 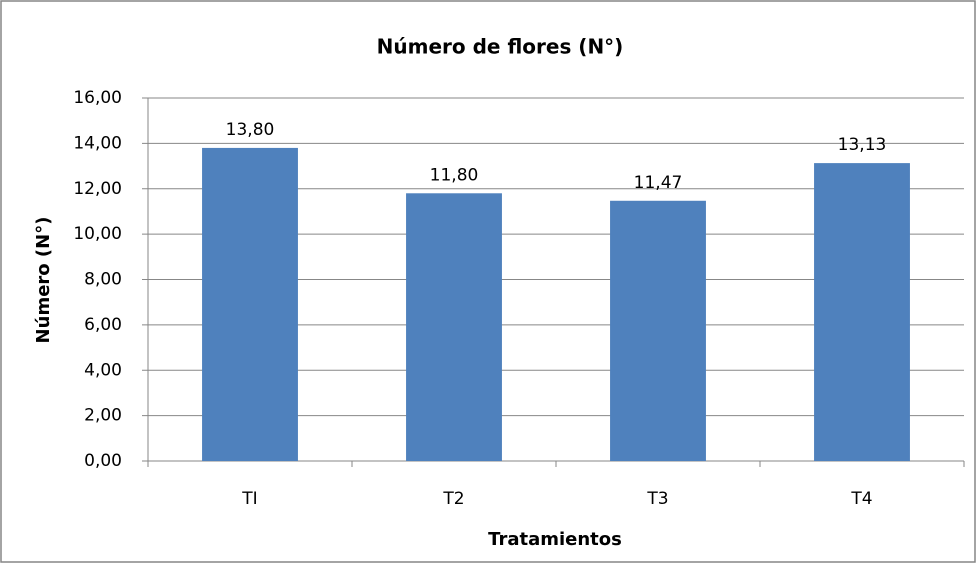 I want to click on data-label: 11,47, so click(x=658, y=183).